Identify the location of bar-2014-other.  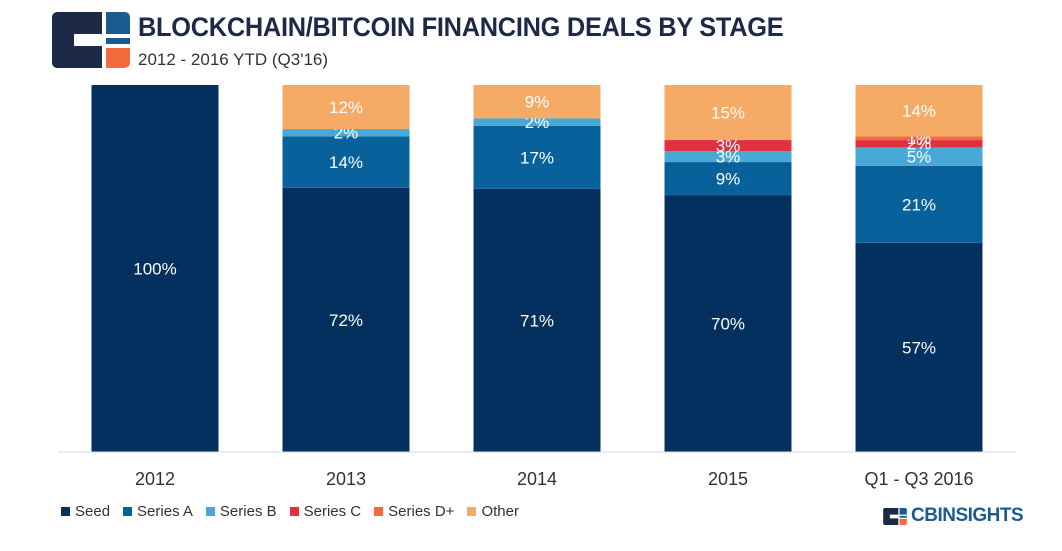
(537, 102).